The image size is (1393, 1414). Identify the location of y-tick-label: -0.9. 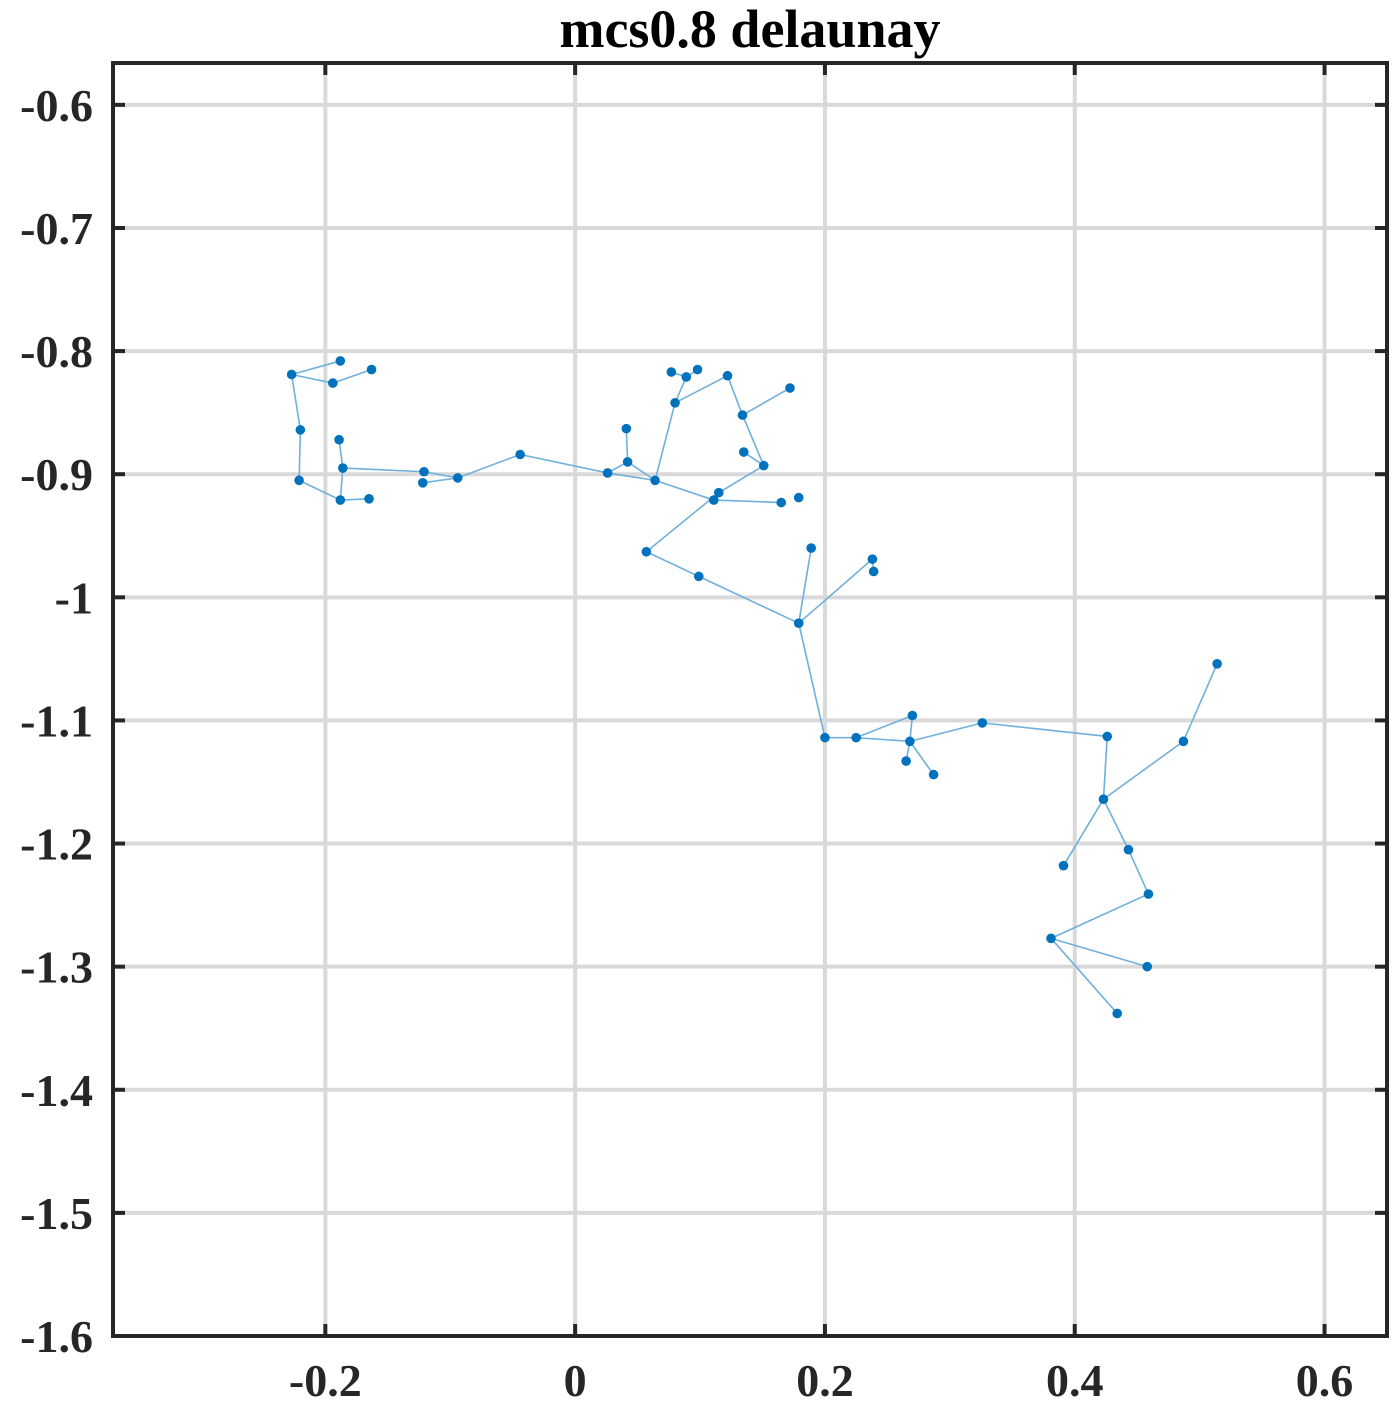
(56, 474).